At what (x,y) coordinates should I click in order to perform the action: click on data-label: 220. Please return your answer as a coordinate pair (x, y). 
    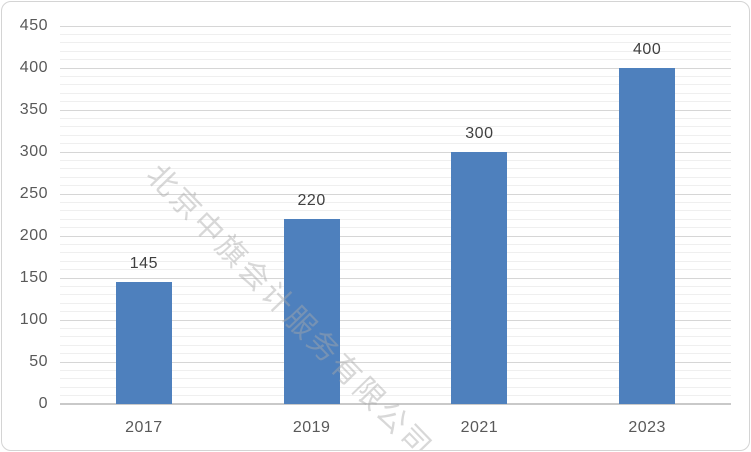
    Looking at the image, I should click on (311, 201).